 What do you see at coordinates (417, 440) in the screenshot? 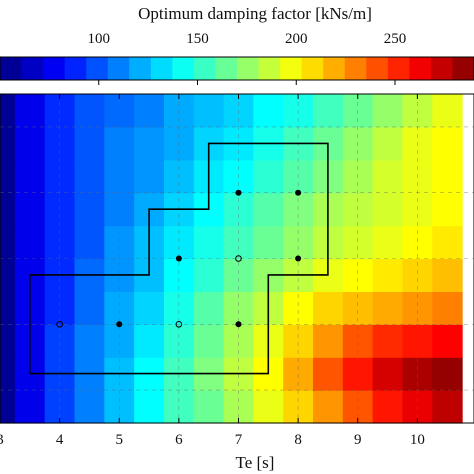
I see `x-tick-label: 10` at bounding box center [417, 440].